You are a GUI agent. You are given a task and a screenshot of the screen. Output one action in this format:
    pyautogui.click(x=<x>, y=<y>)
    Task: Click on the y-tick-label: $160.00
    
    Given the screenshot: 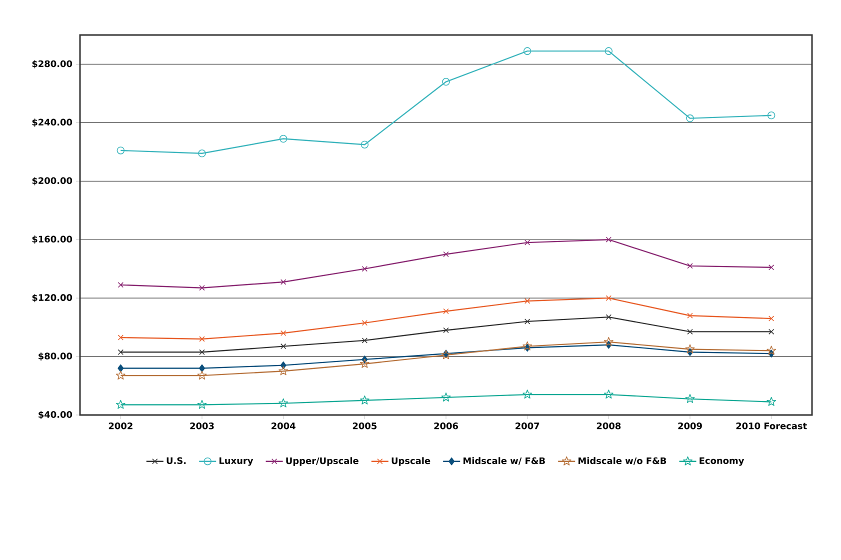 What is the action you would take?
    pyautogui.click(x=52, y=240)
    